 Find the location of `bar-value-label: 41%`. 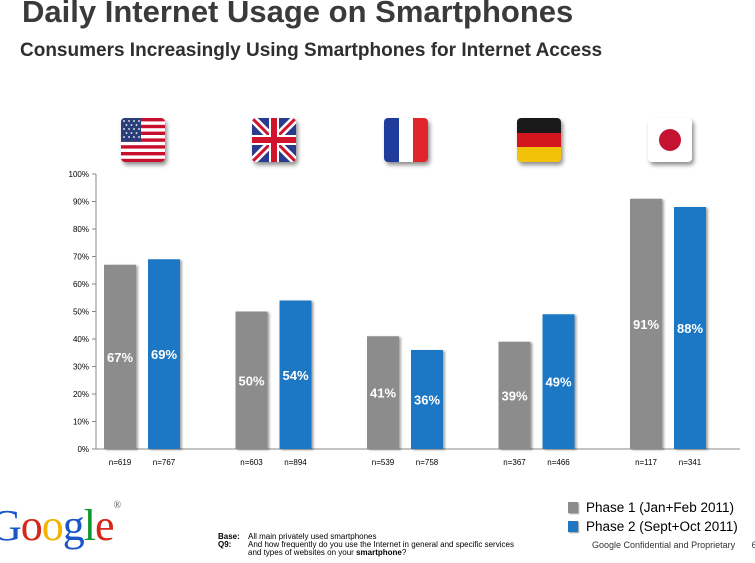

bar-value-label: 41% is located at coordinates (383, 393).